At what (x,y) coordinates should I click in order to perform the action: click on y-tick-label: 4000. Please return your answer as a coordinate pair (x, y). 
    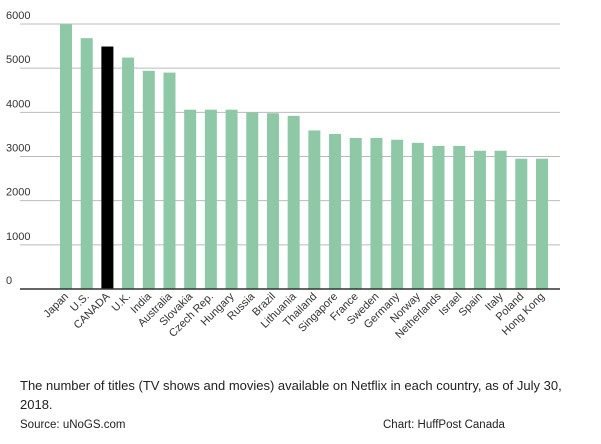
    Looking at the image, I should click on (18, 104).